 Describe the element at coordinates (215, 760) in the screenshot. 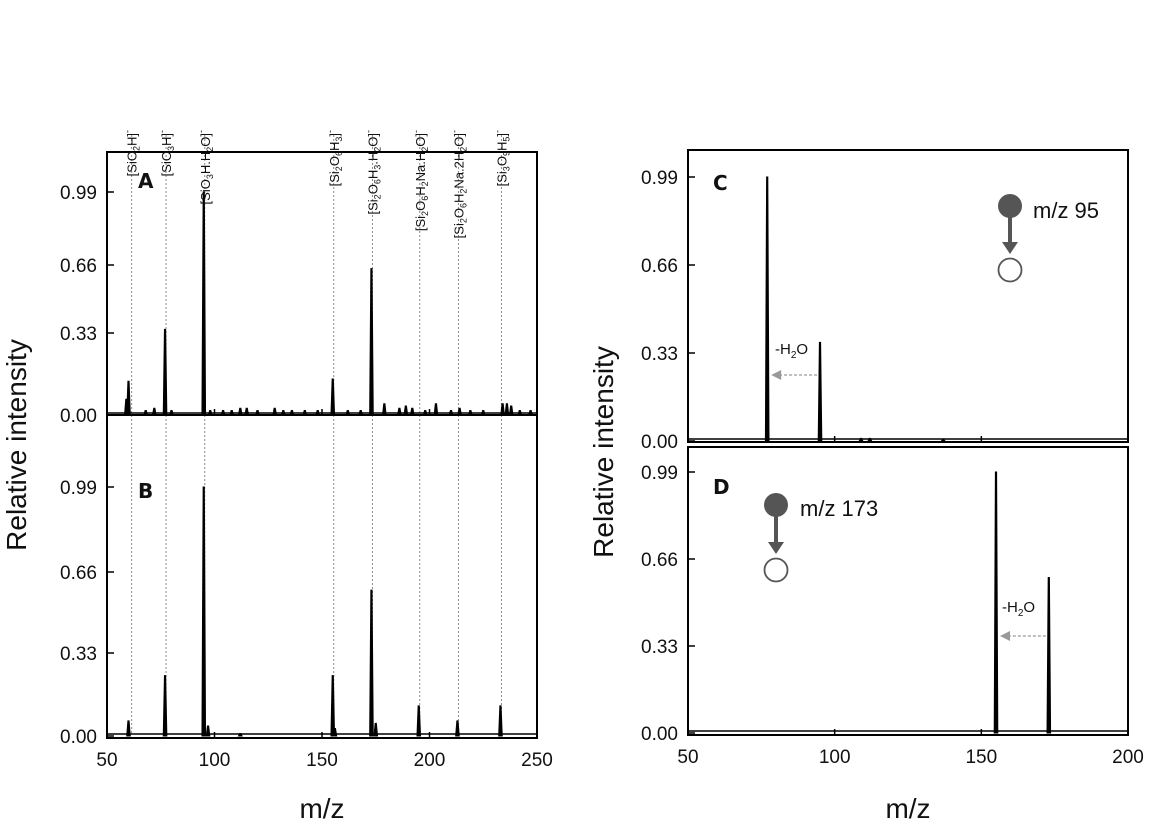

I see `x-tick-label-b: 100` at that location.